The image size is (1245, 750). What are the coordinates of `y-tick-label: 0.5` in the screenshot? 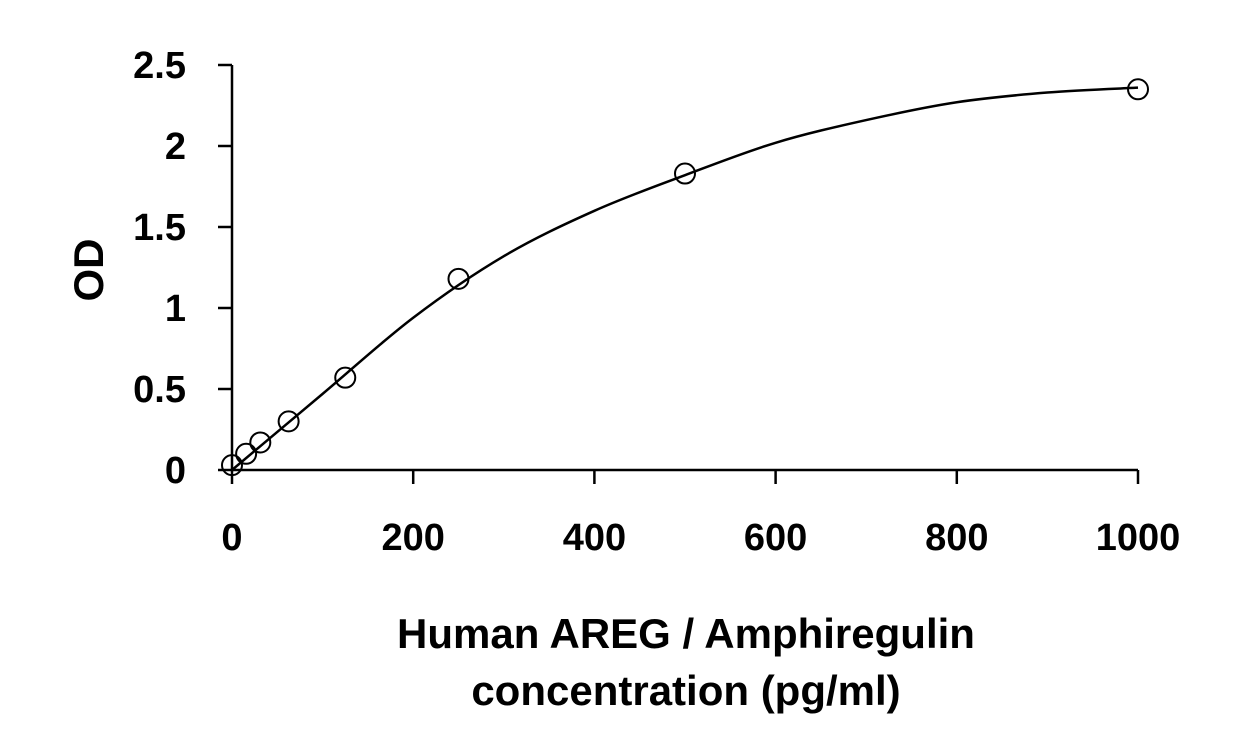 It's located at (159, 390).